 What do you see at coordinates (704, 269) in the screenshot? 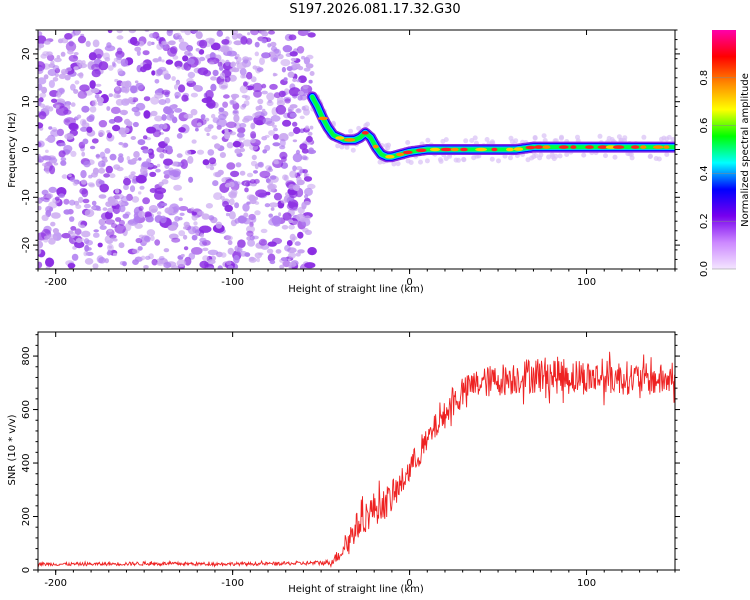
I see `colorbar-tick-label: 0.0` at bounding box center [704, 269].